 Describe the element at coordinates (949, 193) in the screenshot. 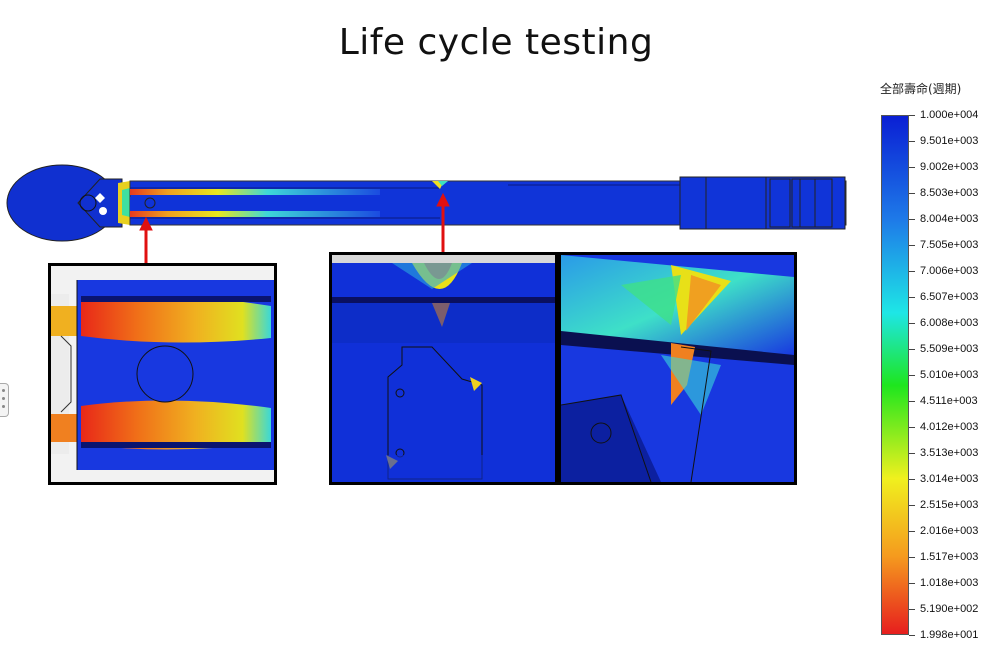

I see `legend-label: 8.503e+003` at that location.